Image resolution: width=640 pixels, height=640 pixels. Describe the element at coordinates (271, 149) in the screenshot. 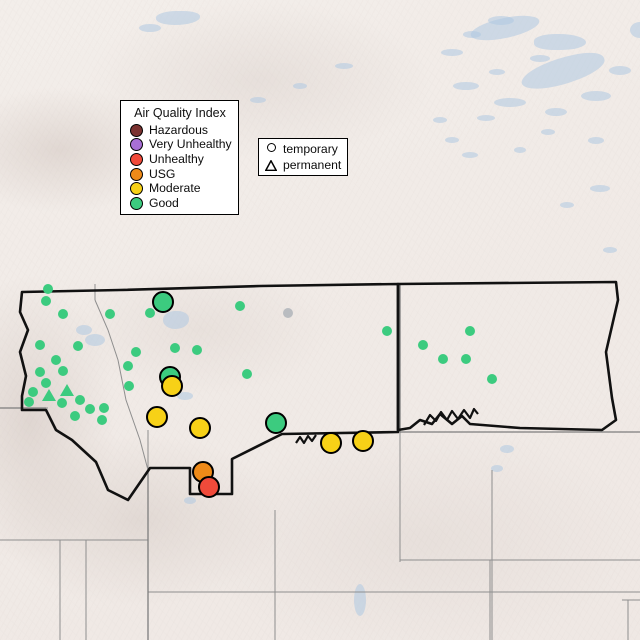

I see `circle-outline-icon` at that location.